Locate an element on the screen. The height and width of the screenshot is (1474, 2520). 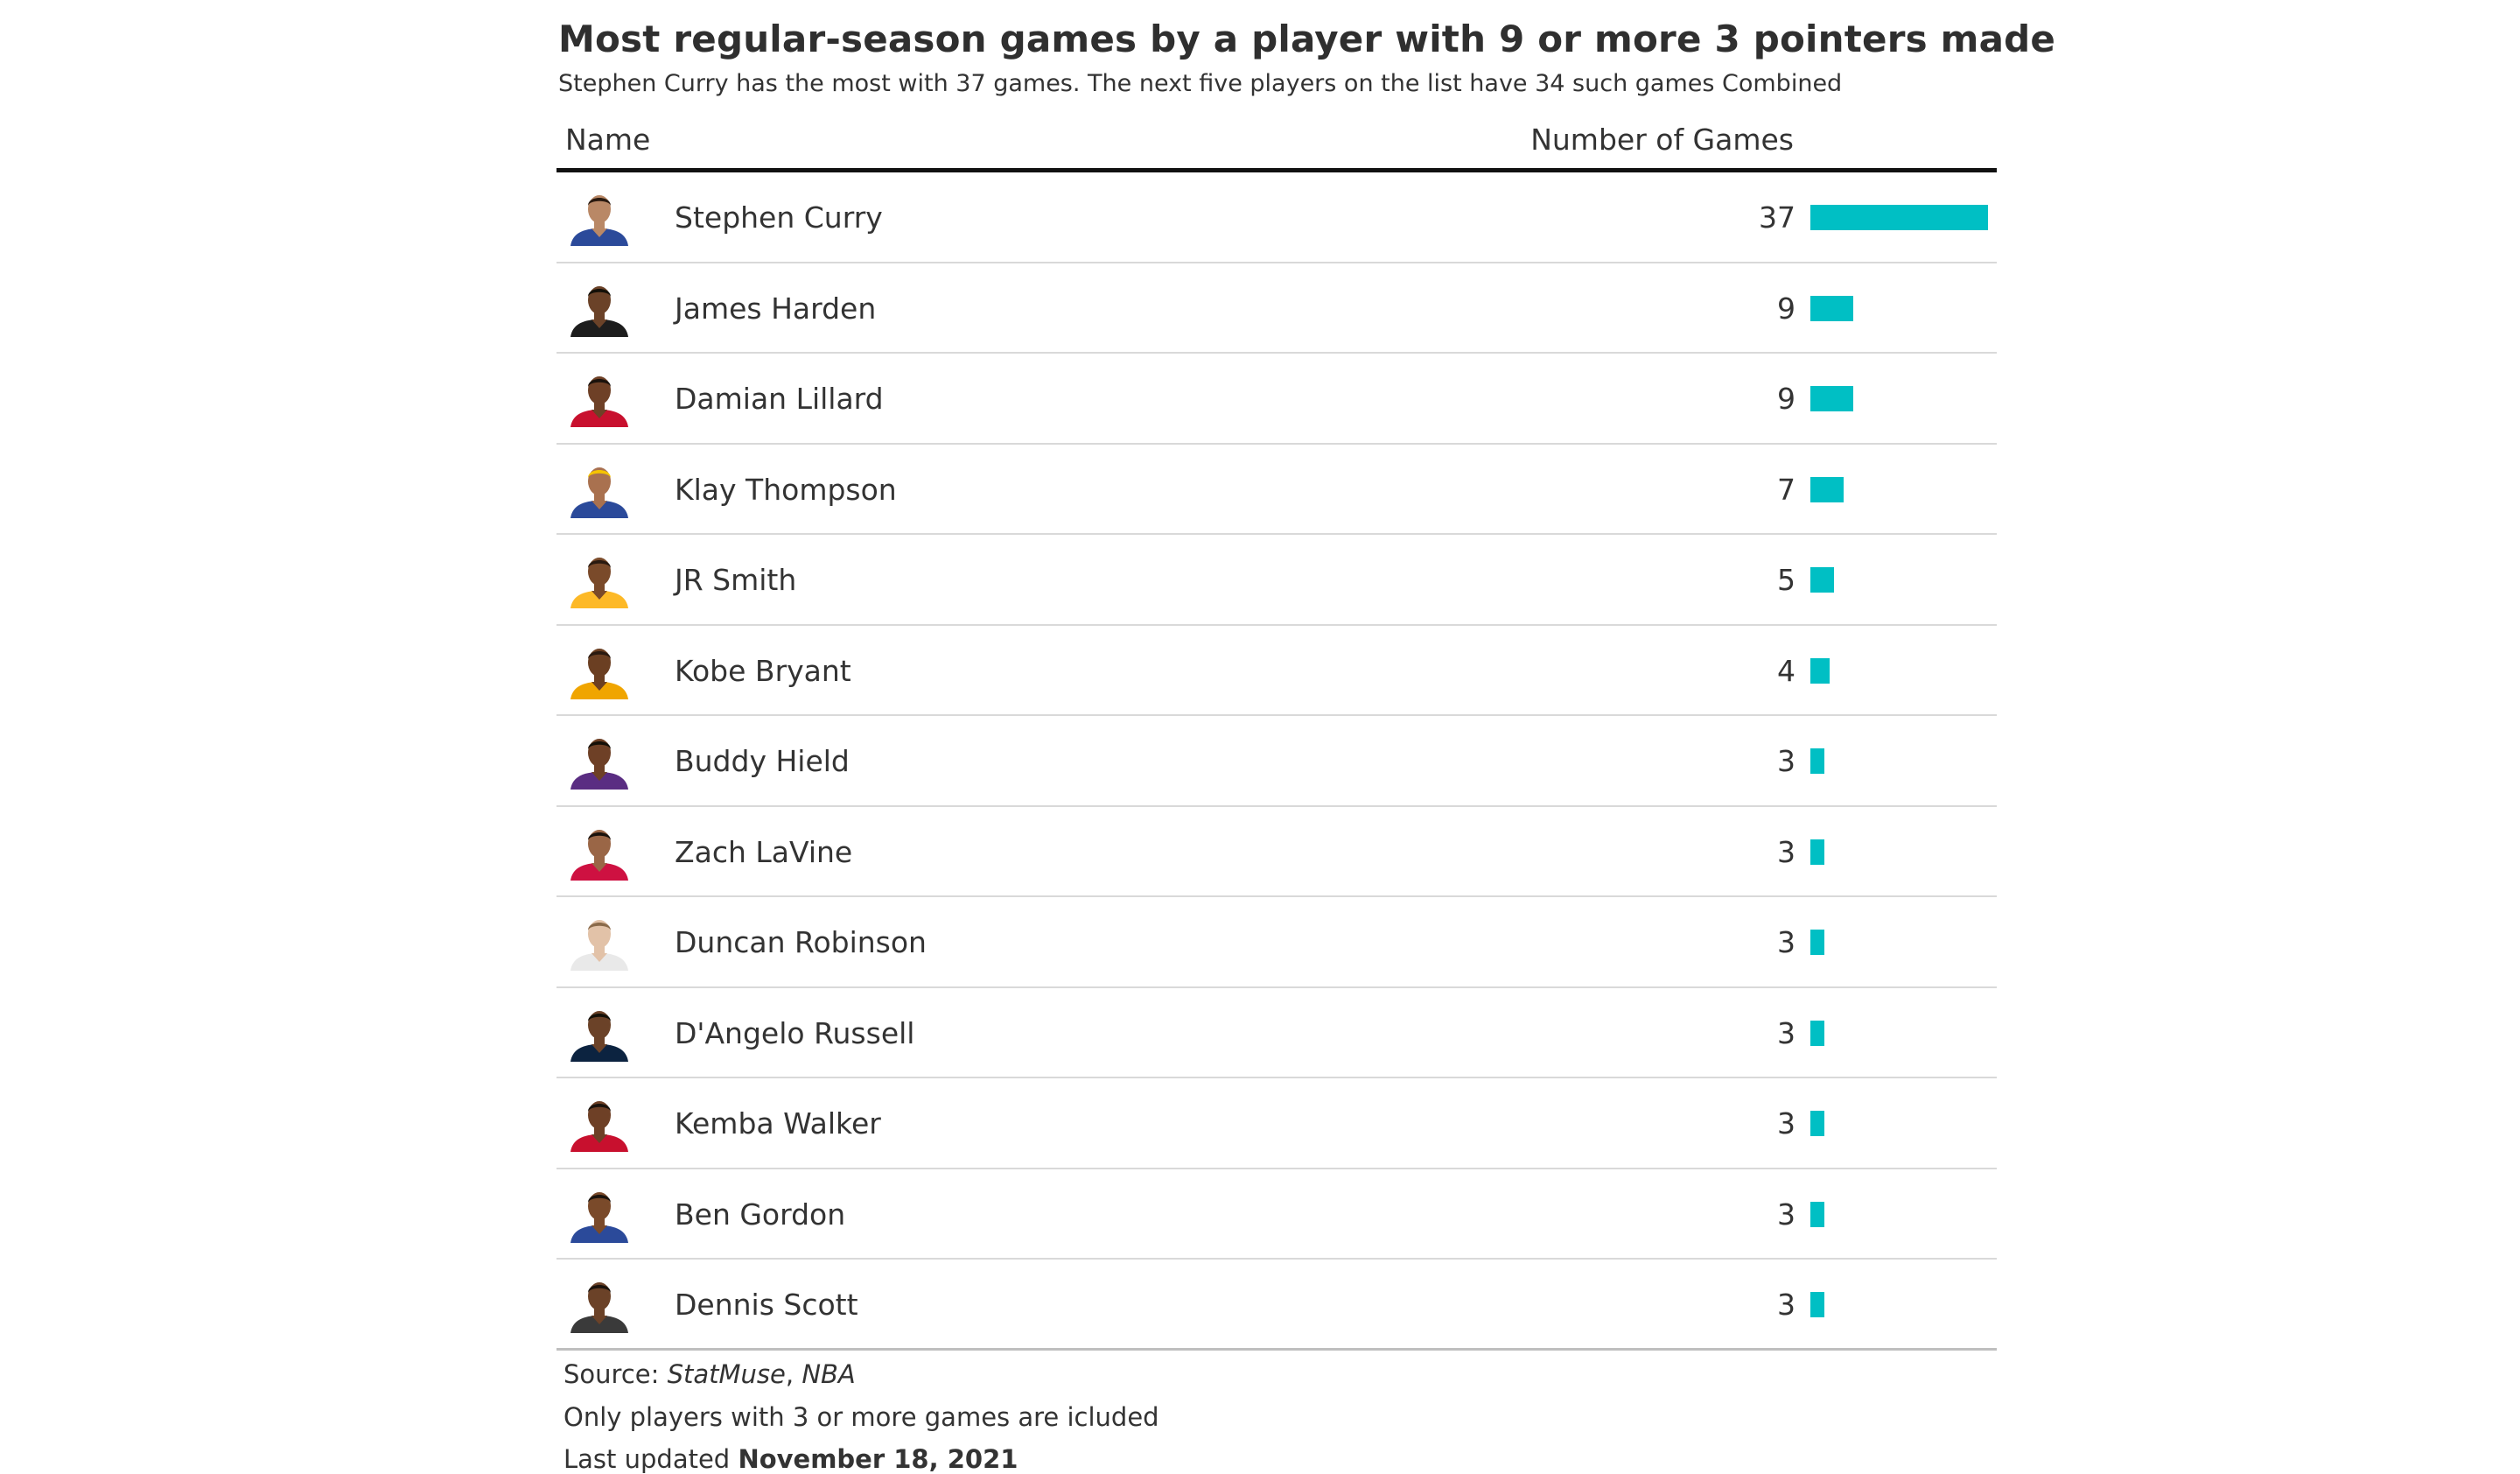
column-header-games: Number of Games is located at coordinates (1662, 140).